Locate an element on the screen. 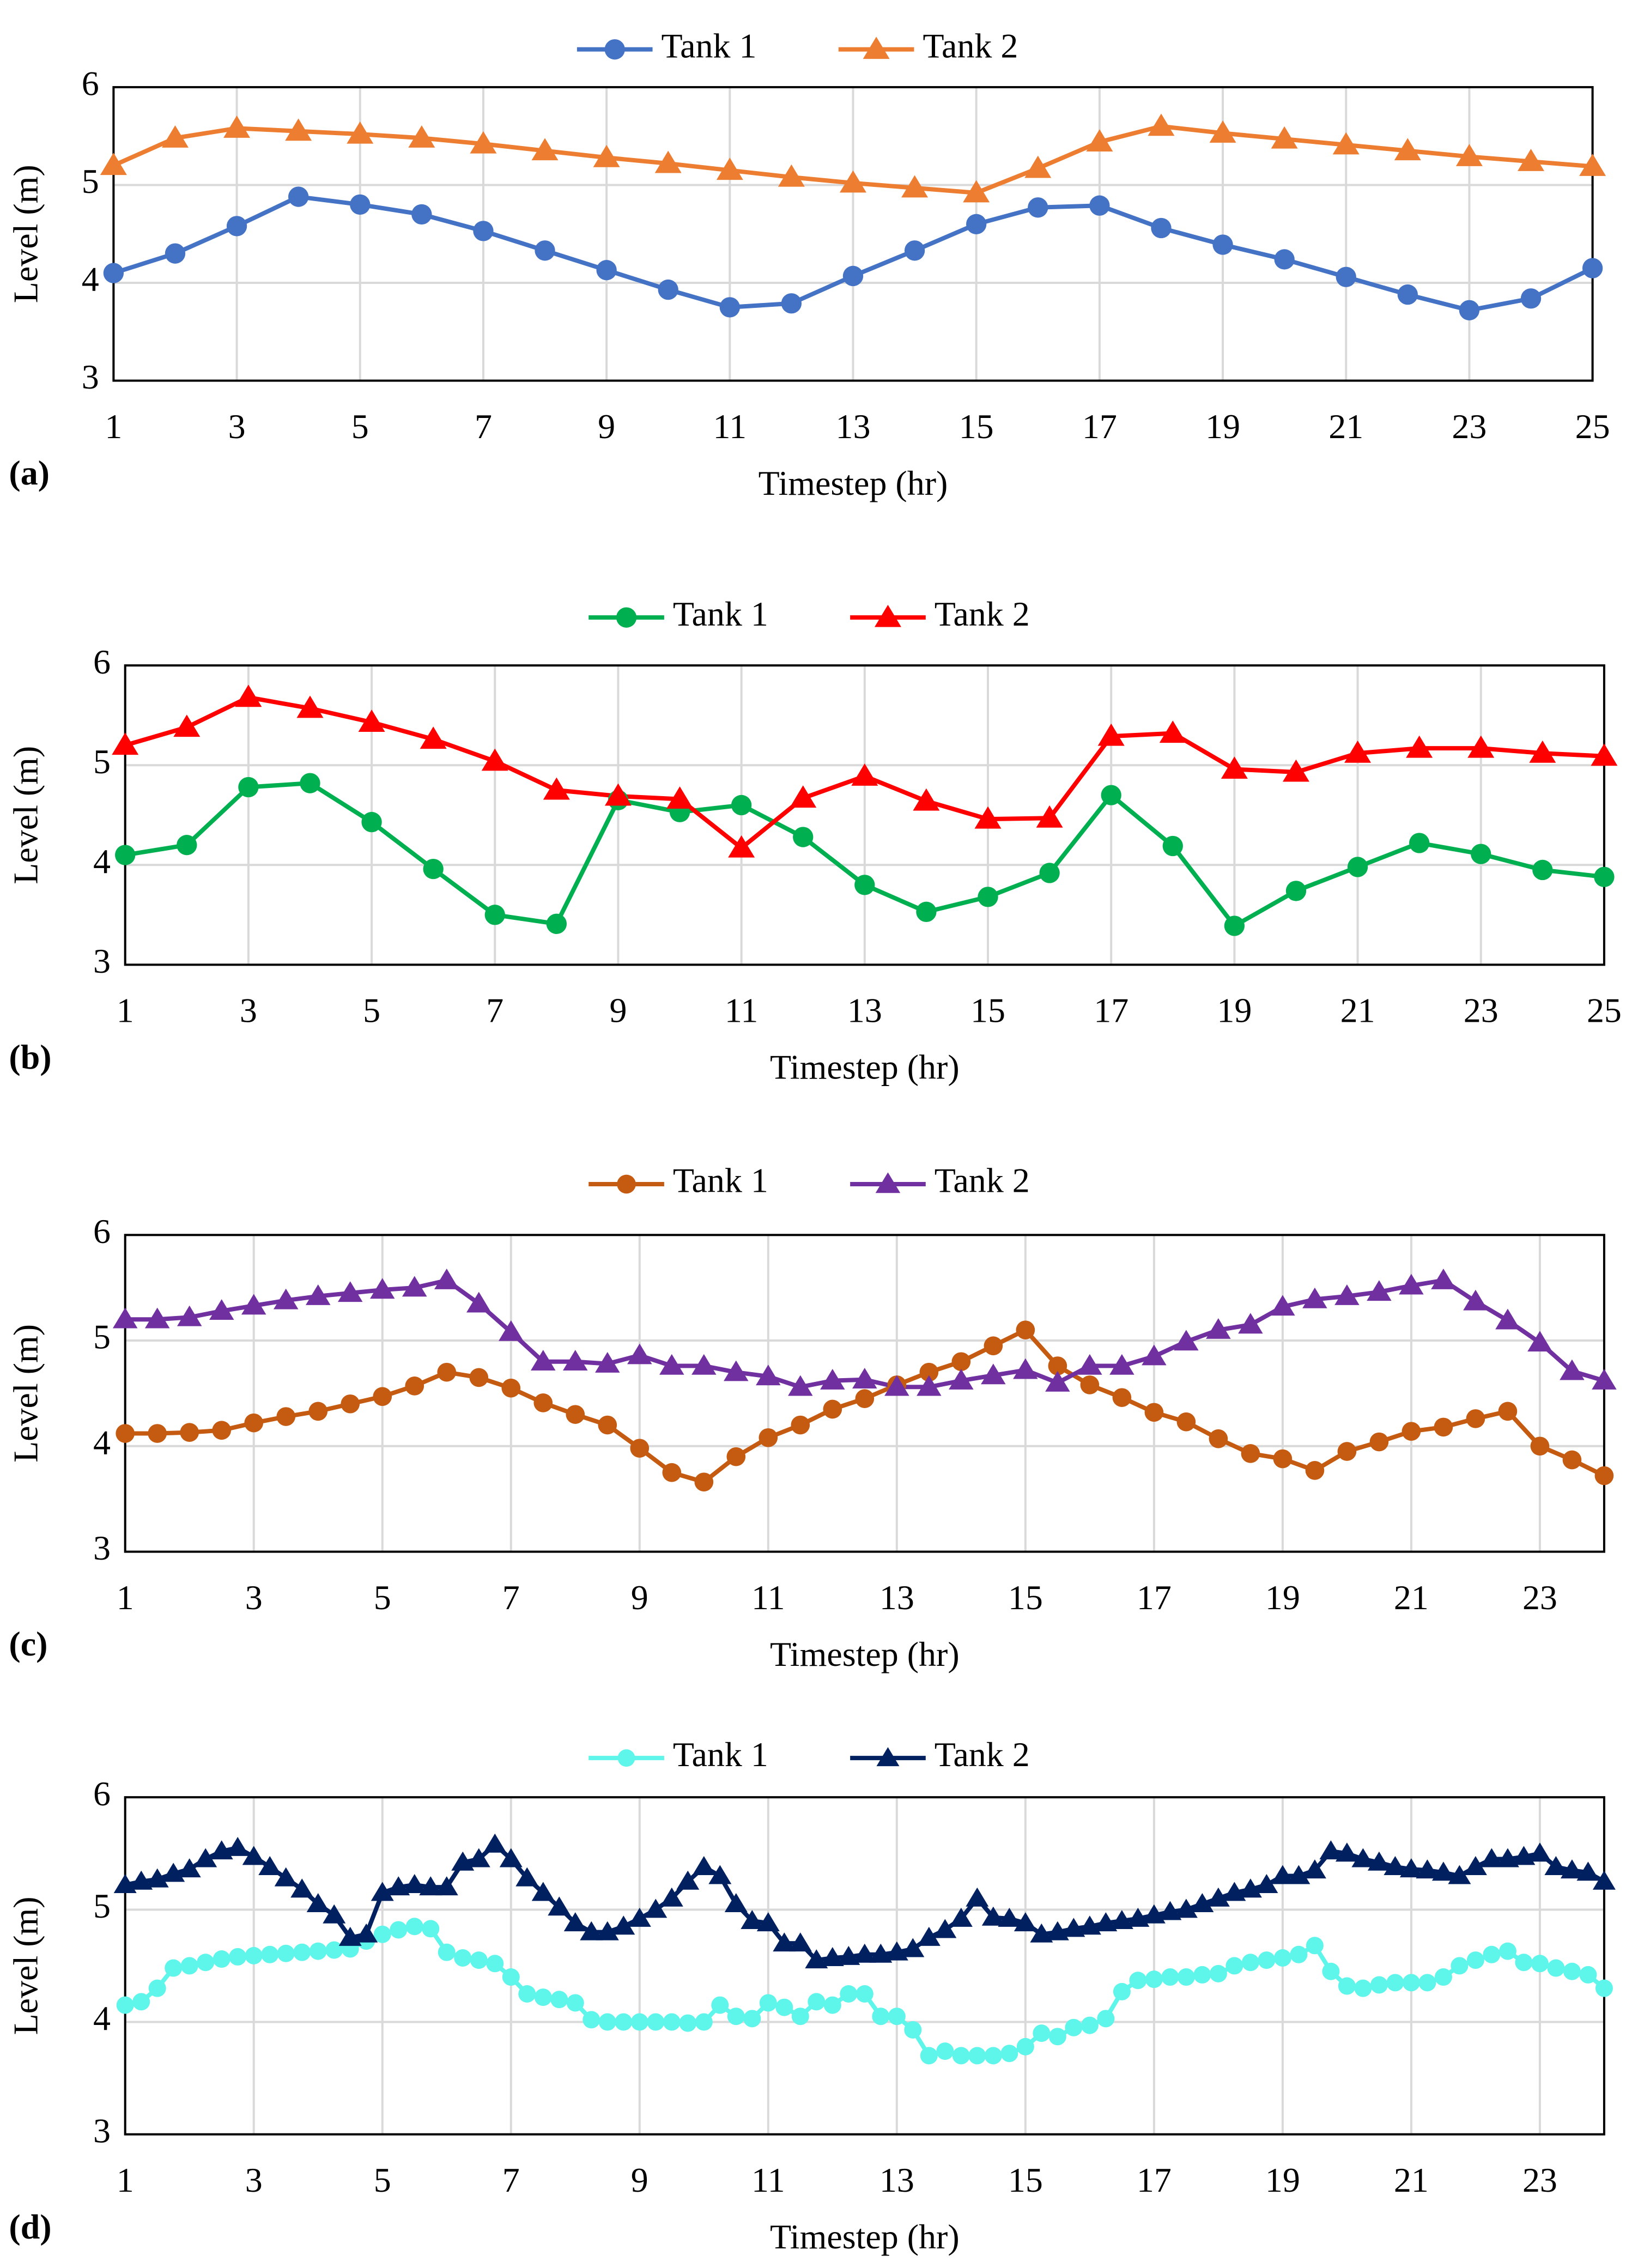  panel-label: (a) is located at coordinates (29, 472).